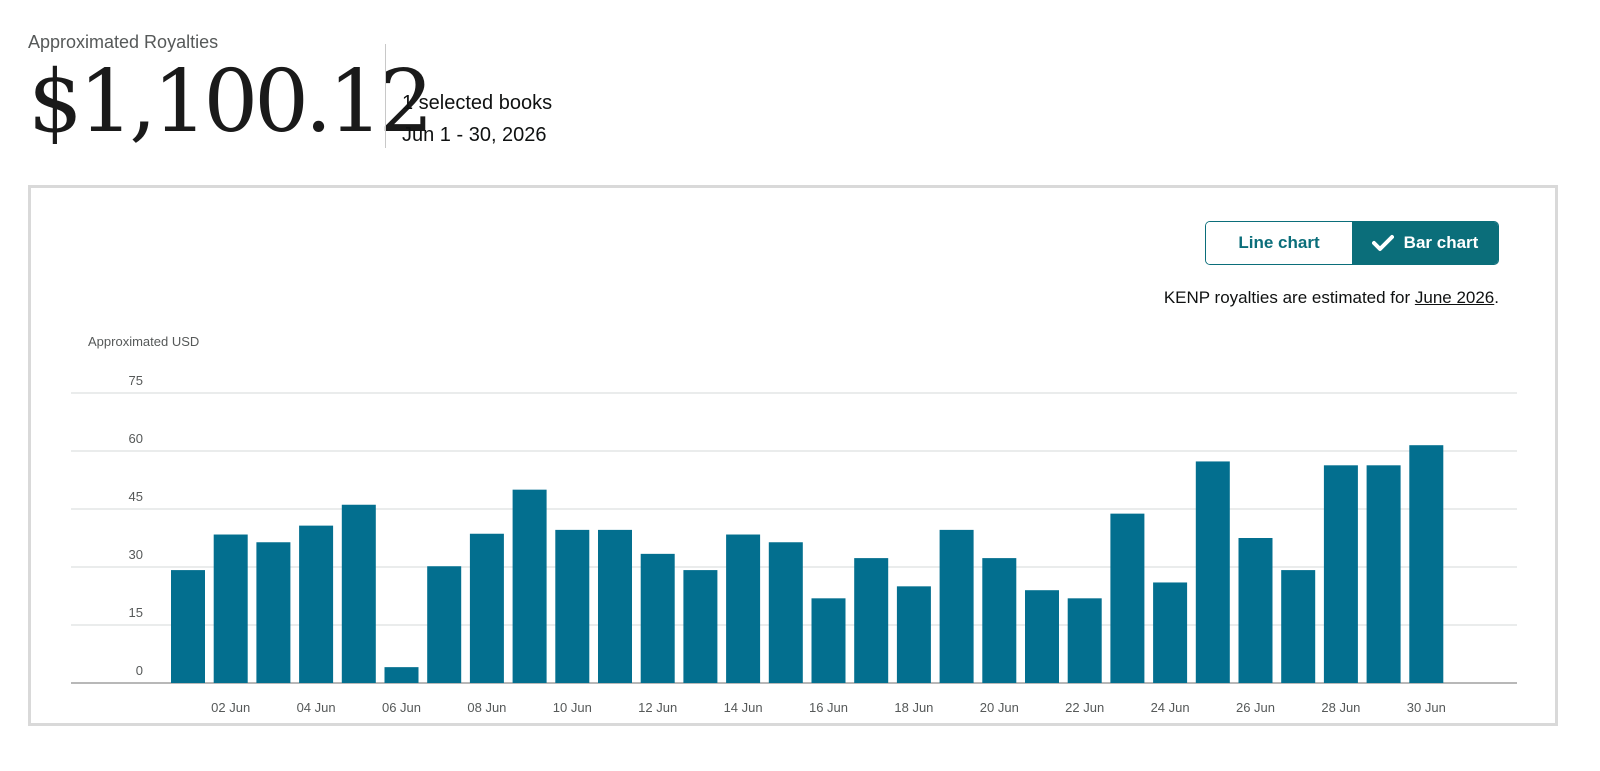  What do you see at coordinates (1170, 632) in the screenshot?
I see `bar-24-jun` at bounding box center [1170, 632].